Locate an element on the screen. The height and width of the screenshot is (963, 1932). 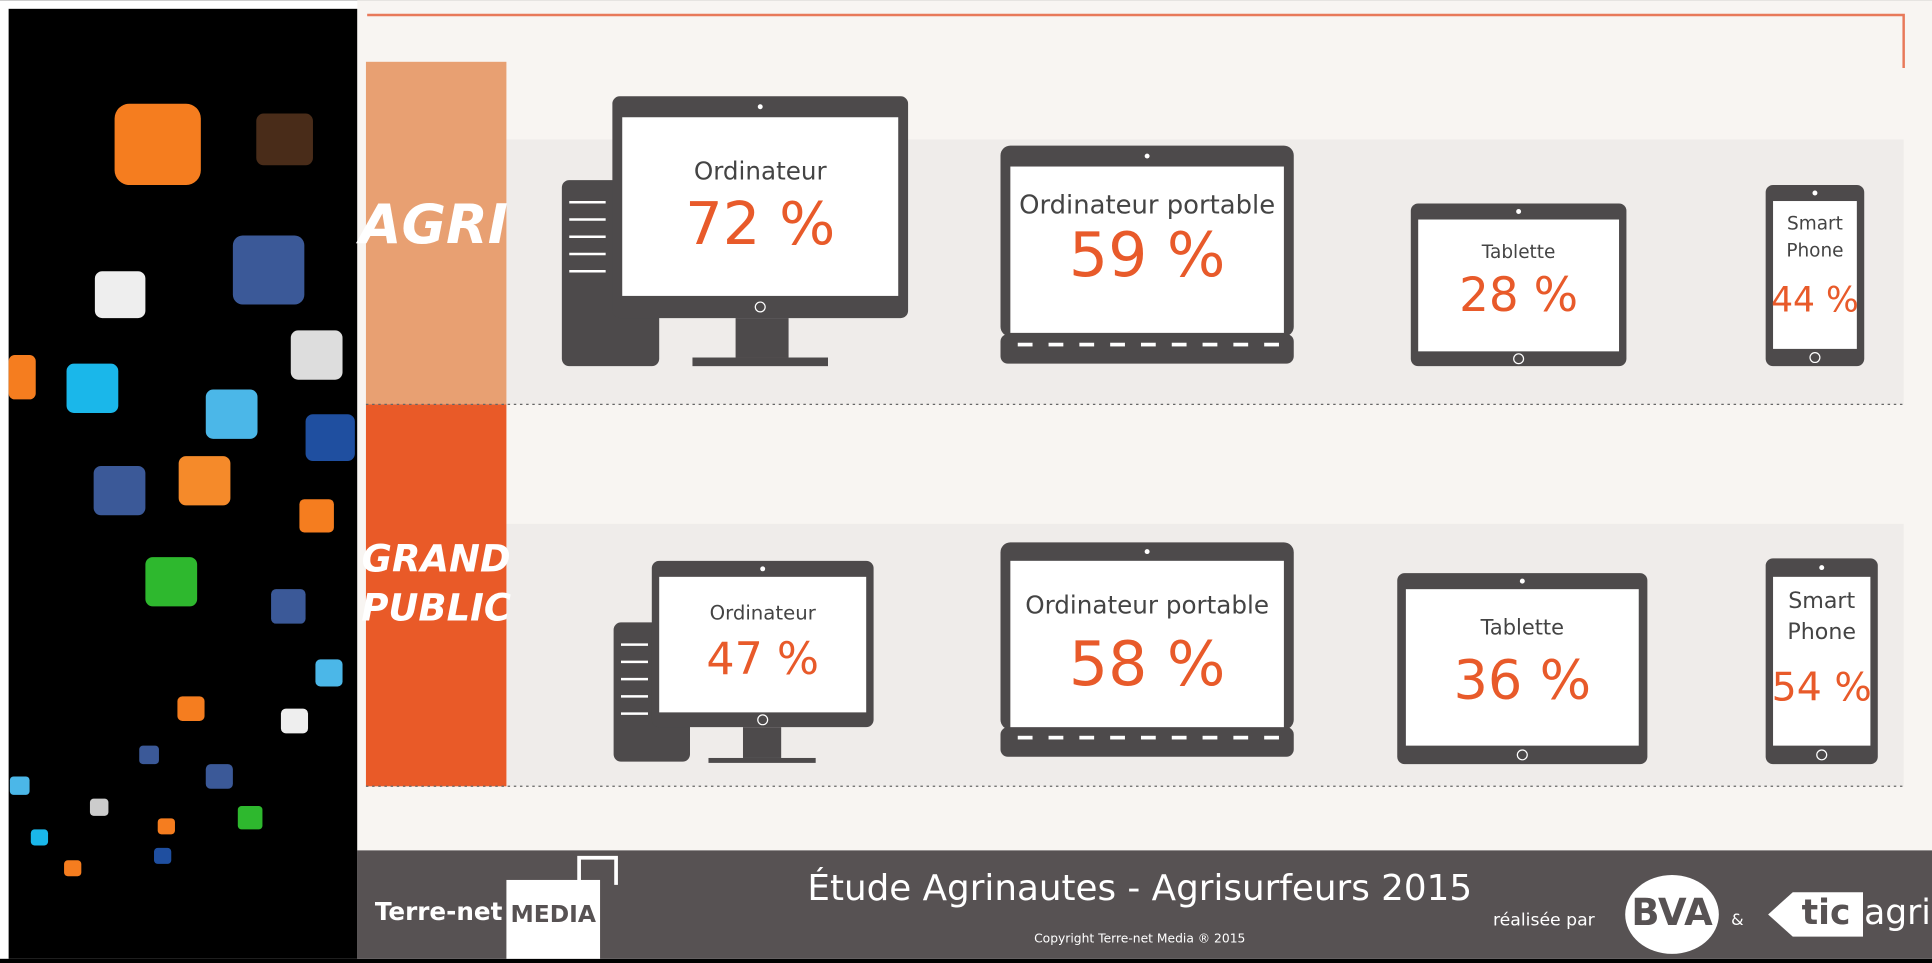
row-label: AGRI is located at coordinates (432, 224).